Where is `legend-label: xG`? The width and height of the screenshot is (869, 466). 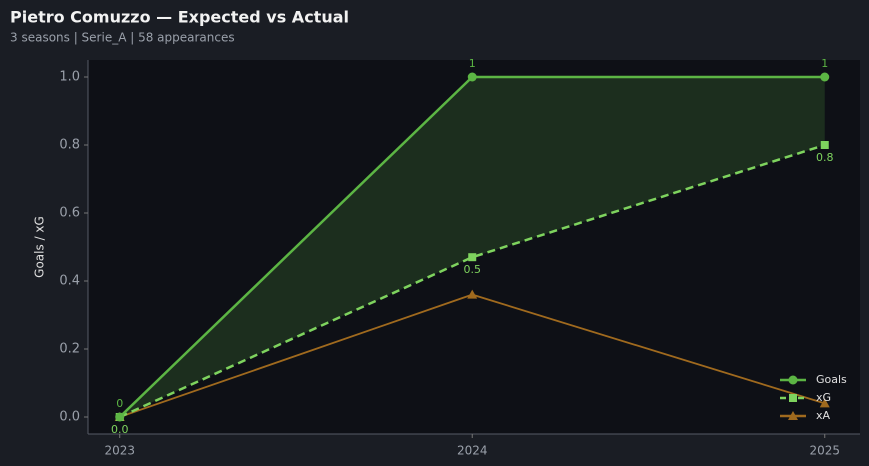
legend-label: xG is located at coordinates (823, 397).